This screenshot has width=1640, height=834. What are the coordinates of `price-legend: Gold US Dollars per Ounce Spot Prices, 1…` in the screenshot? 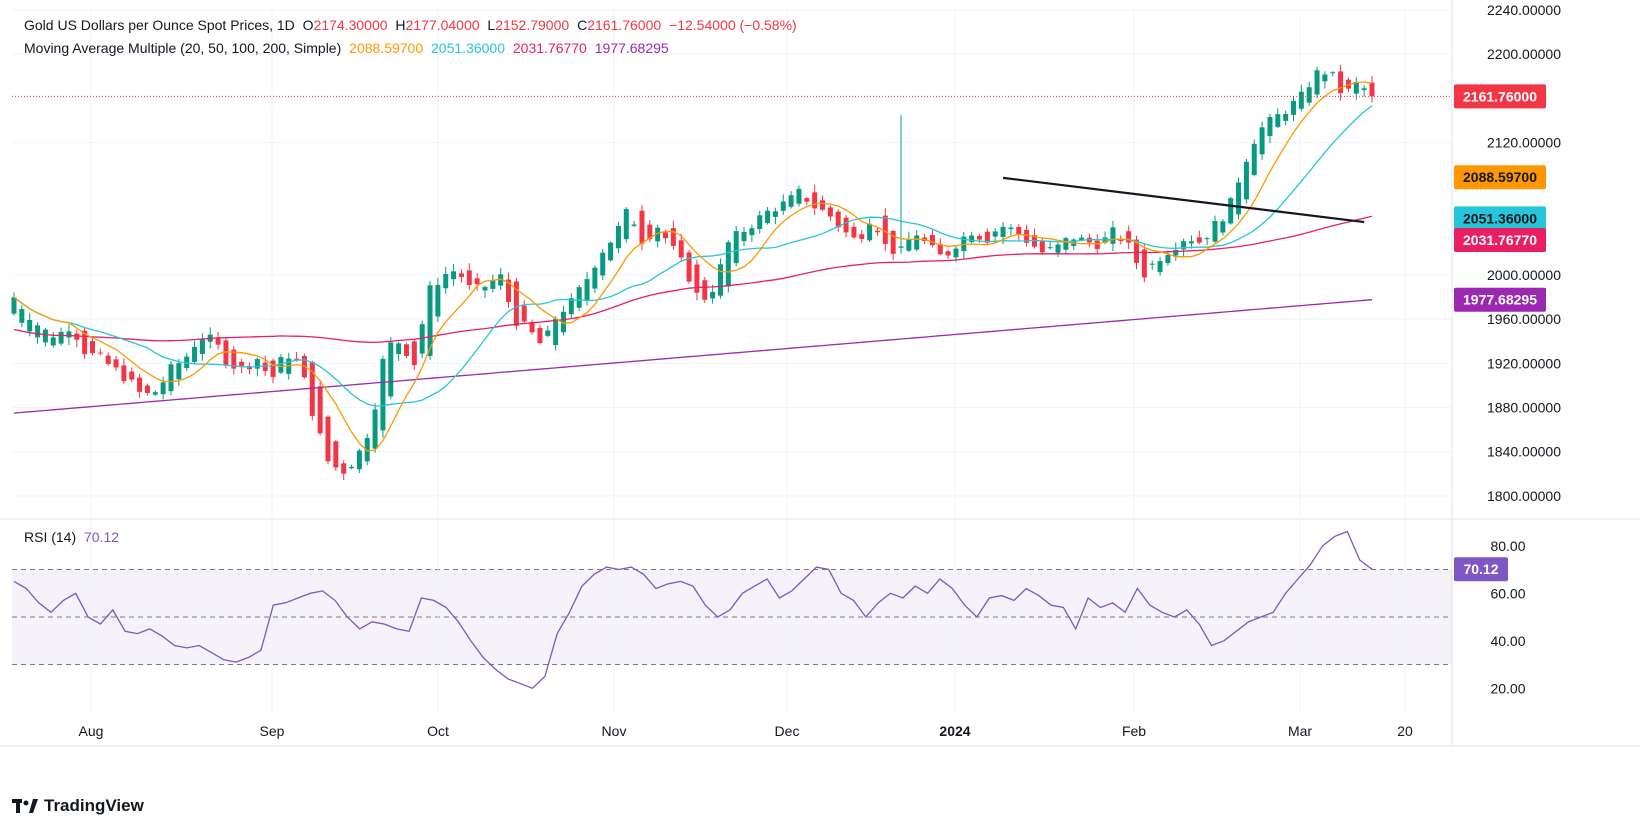 It's located at (412, 25).